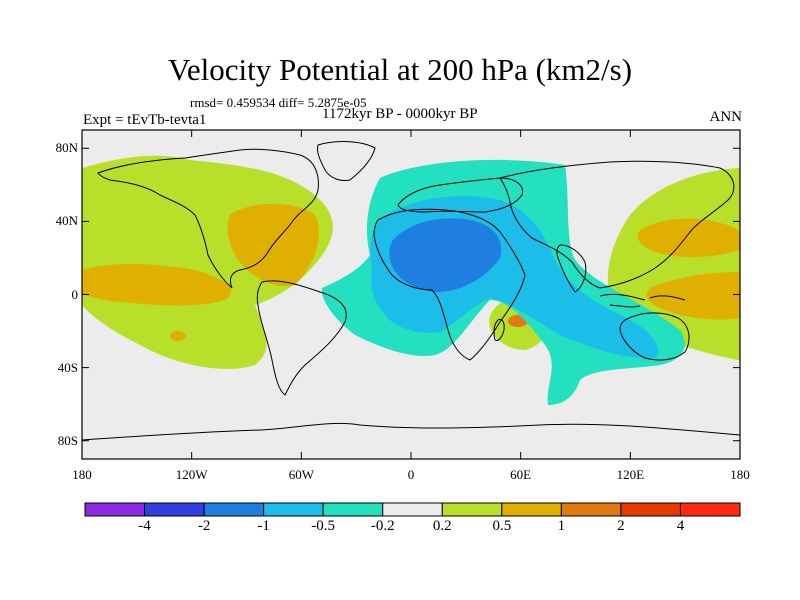 This screenshot has width=800, height=600. What do you see at coordinates (400, 114) in the screenshot?
I see `time-period-label: 1172kyr BP - 0000kyr BP` at bounding box center [400, 114].